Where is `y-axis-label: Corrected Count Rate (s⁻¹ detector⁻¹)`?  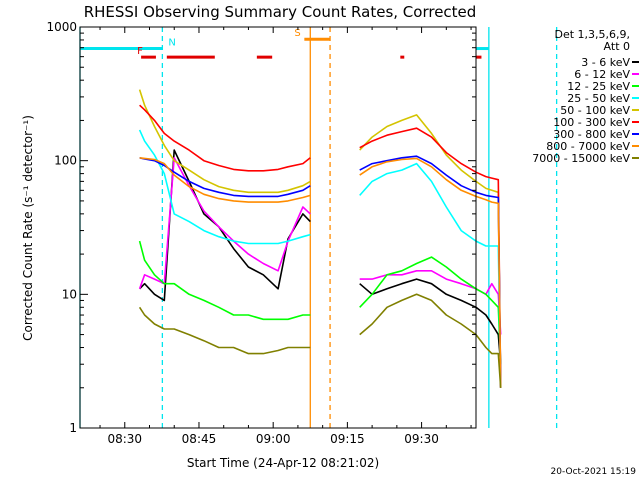
y-axis-label: Corrected Count Rate (s⁻¹ detector⁻¹) is located at coordinates (28, 228).